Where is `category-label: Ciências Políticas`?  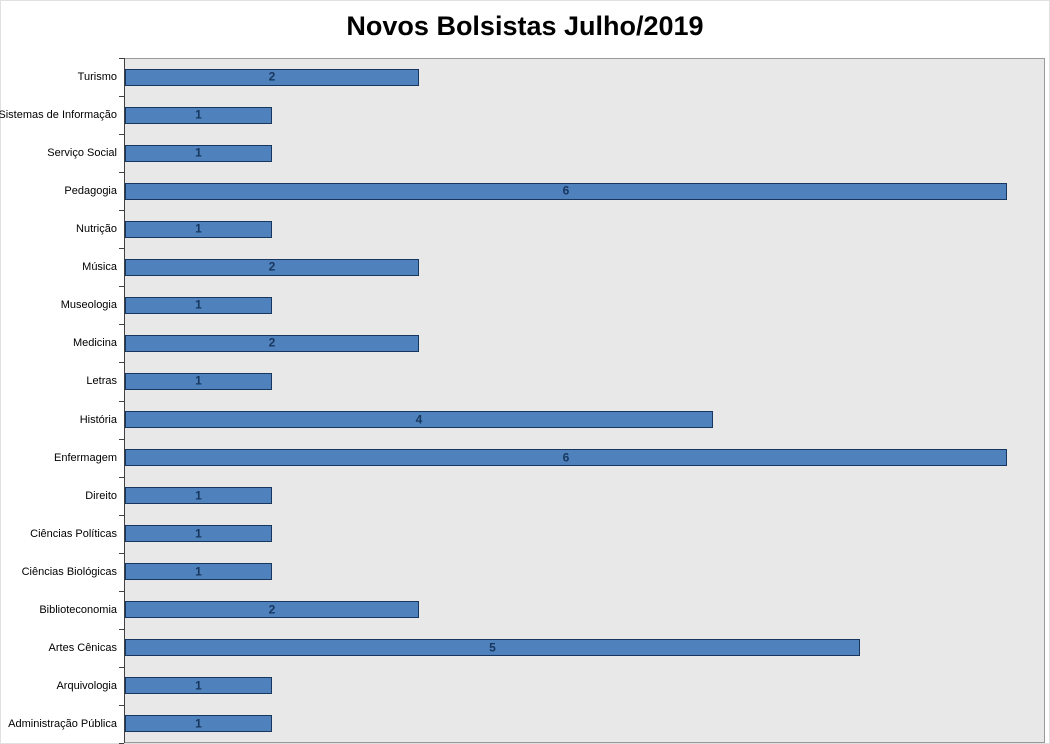 category-label: Ciências Políticas is located at coordinates (73, 533).